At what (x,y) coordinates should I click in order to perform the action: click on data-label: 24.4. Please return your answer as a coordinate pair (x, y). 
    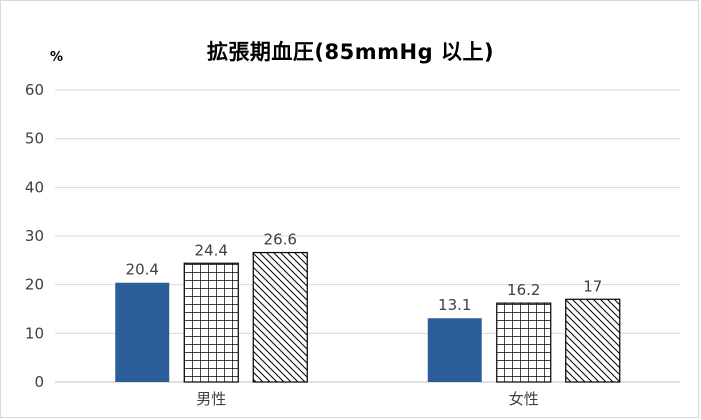
    Looking at the image, I should click on (211, 250).